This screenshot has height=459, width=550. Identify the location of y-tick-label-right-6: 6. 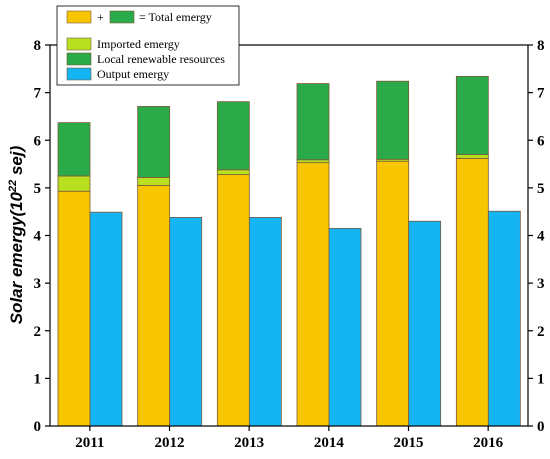
(541, 141).